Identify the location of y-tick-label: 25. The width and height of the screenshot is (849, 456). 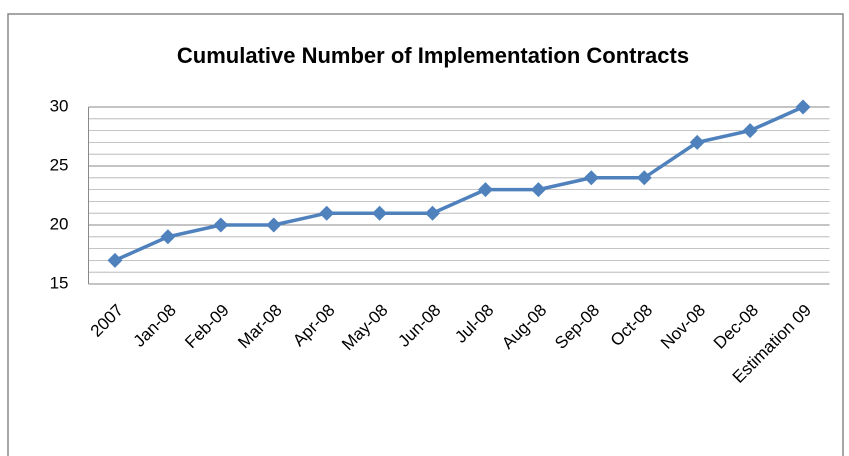
(59, 164).